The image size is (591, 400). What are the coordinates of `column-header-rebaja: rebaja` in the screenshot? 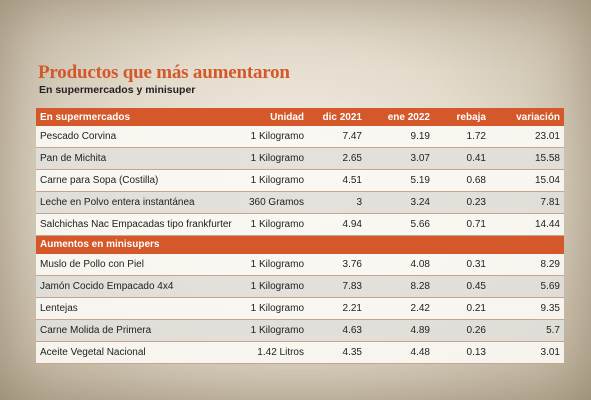 It's located at (471, 117).